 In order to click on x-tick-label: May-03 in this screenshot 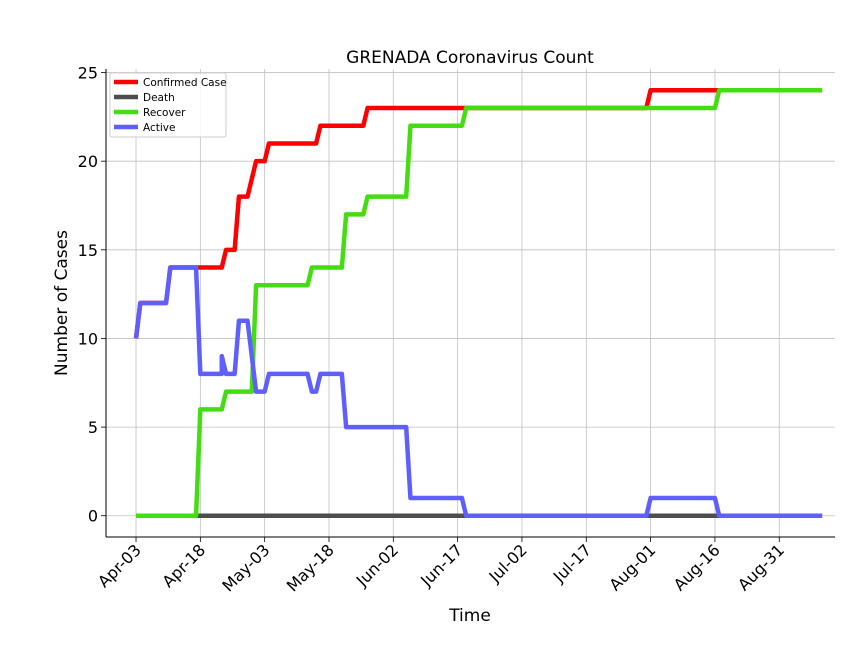, I will do `click(245, 567)`.